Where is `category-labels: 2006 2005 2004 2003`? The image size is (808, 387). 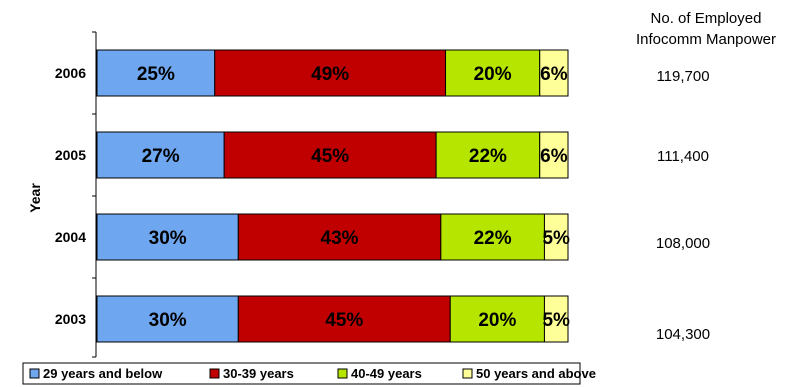
category-labels: 2006 2005 2004 2003 is located at coordinates (70, 196).